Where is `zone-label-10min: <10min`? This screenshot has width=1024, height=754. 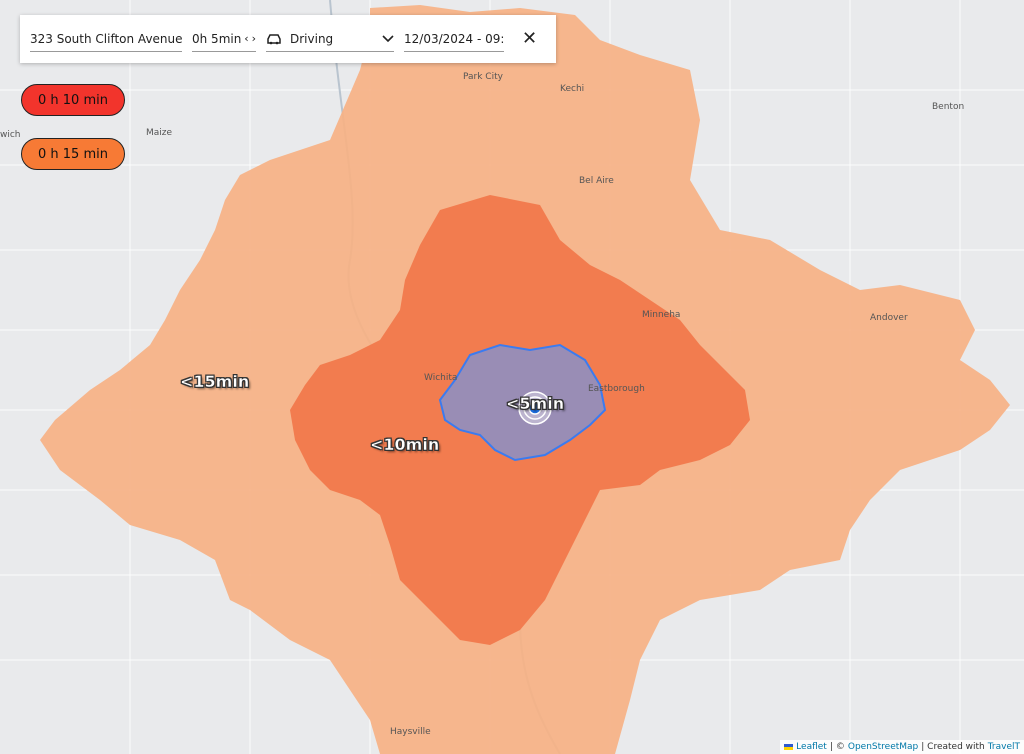
zone-label-10min: <10min is located at coordinates (405, 444).